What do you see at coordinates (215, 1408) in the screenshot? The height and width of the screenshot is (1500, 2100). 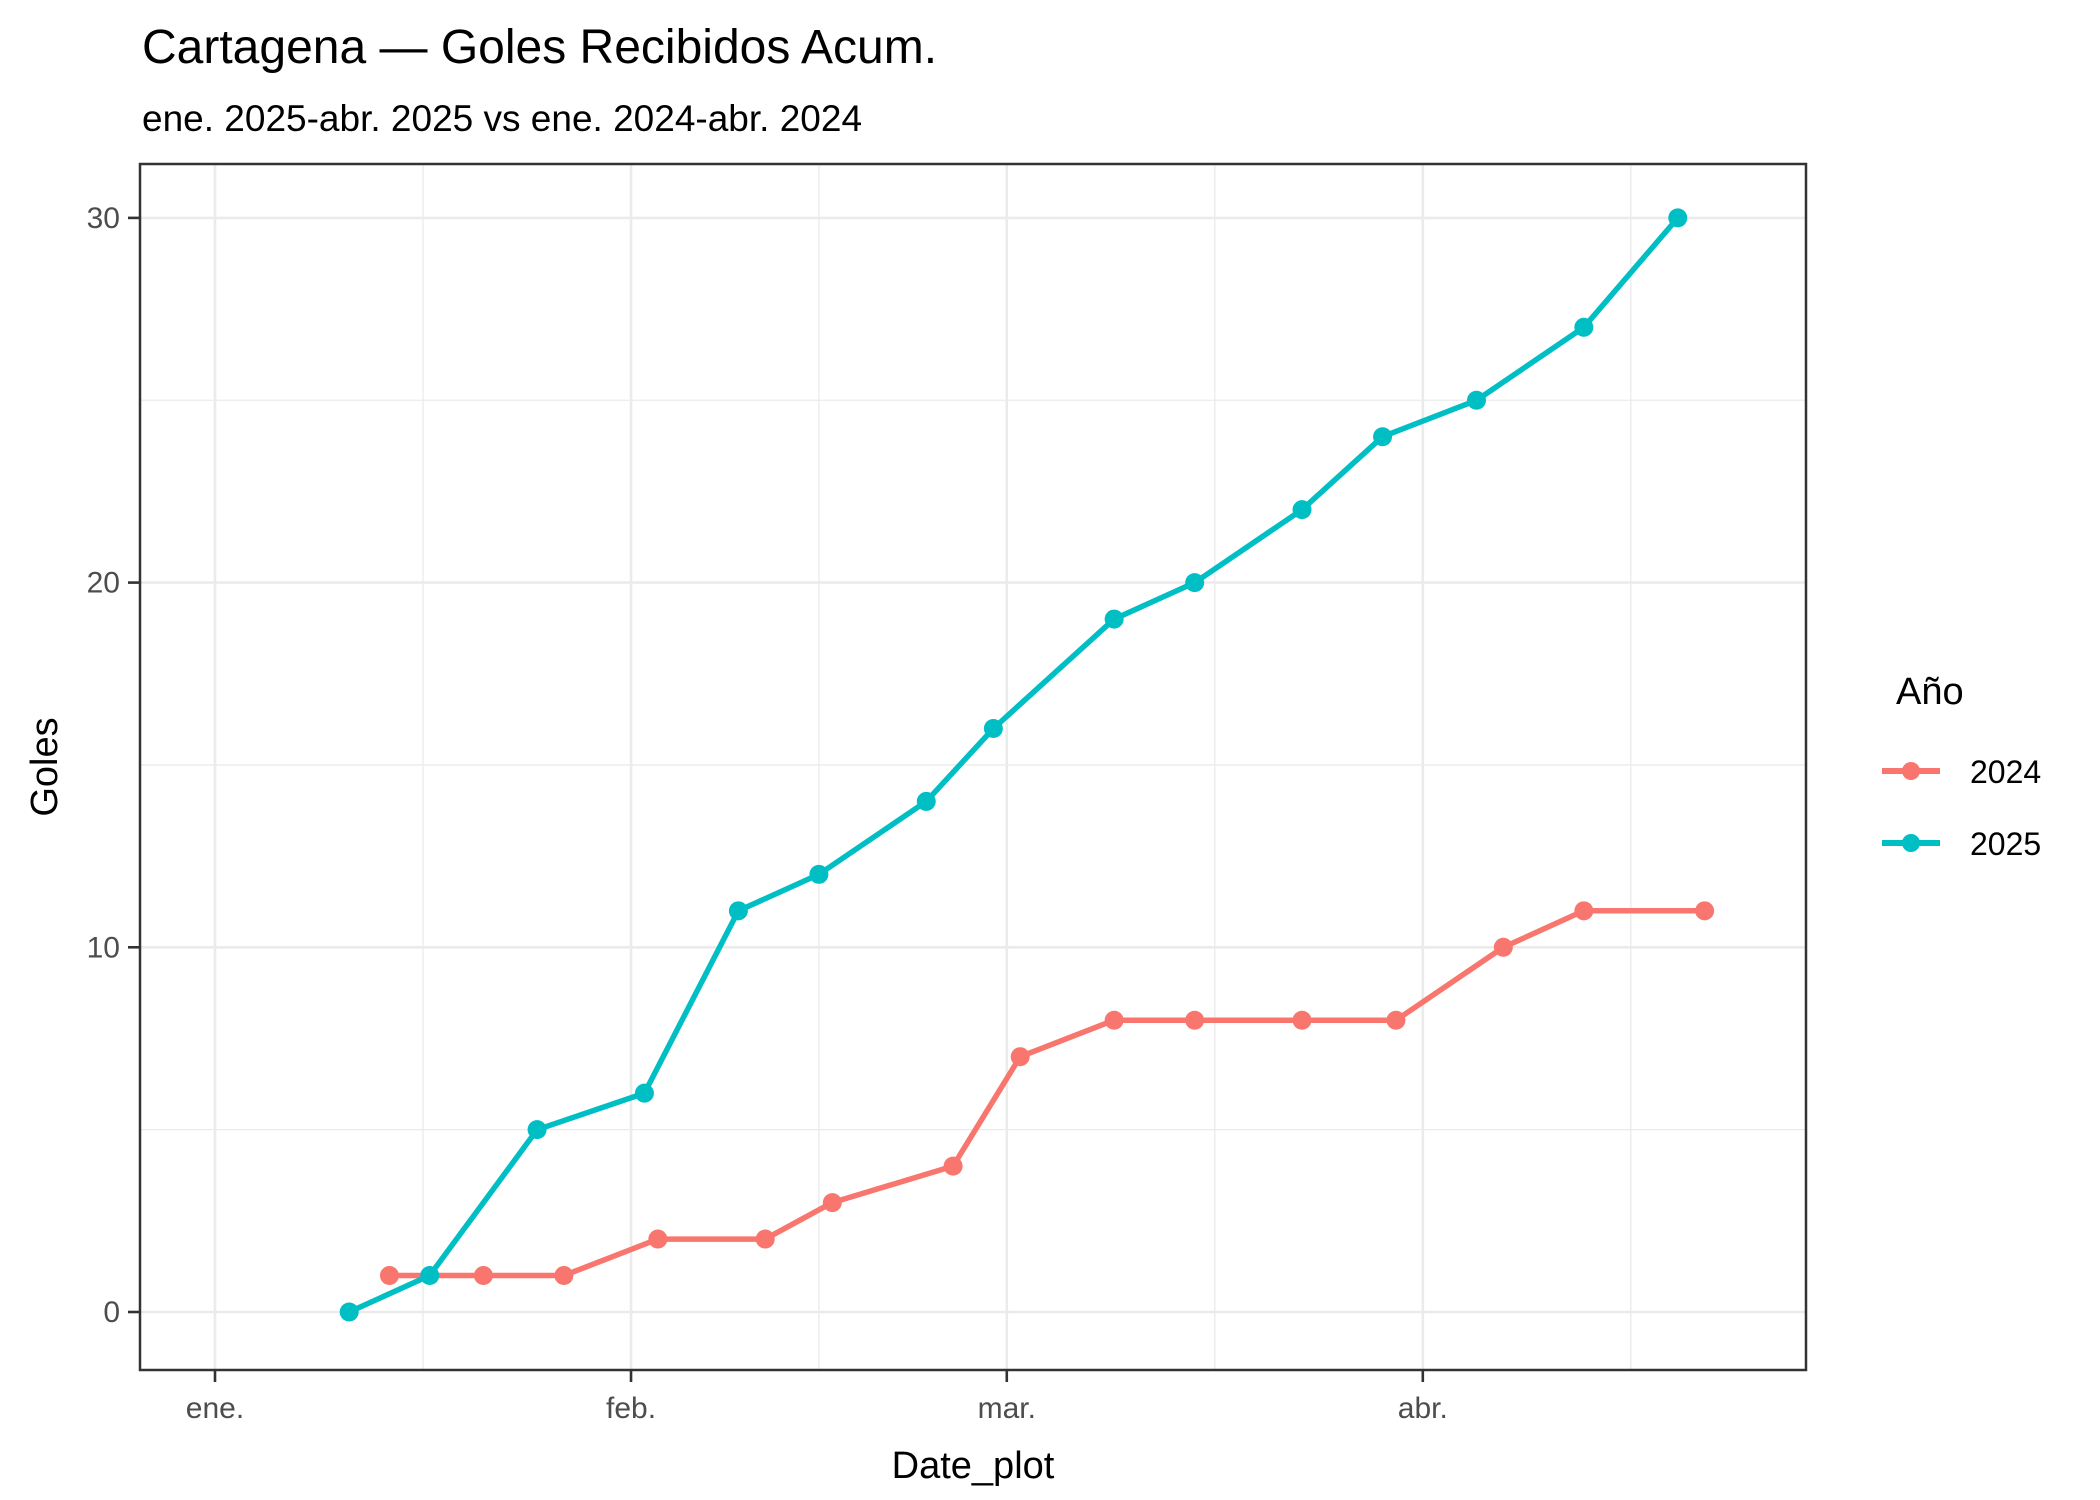 I see `x-tick-label: ene.` at bounding box center [215, 1408].